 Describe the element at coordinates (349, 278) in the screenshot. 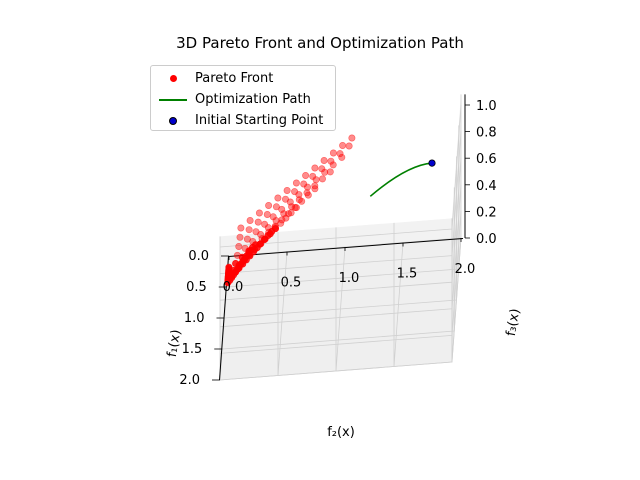

I see `tick-label-f2: 1.0` at that location.